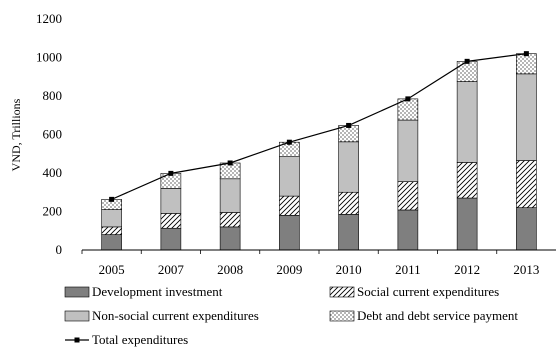 This screenshot has width=560, height=356. I want to click on x-tick-label: 2007, so click(171, 269).